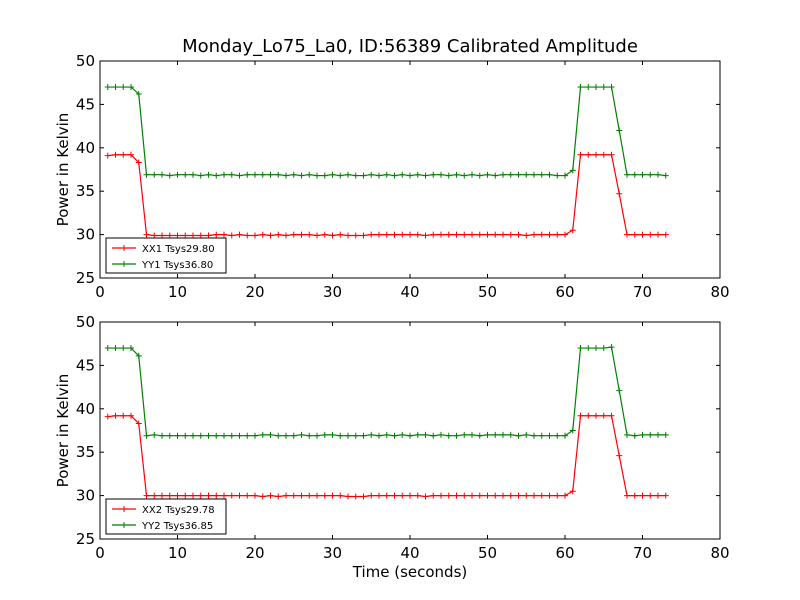 The height and width of the screenshot is (600, 800). What do you see at coordinates (177, 265) in the screenshot?
I see `legend-label: YY1 Tsys36.80` at bounding box center [177, 265].